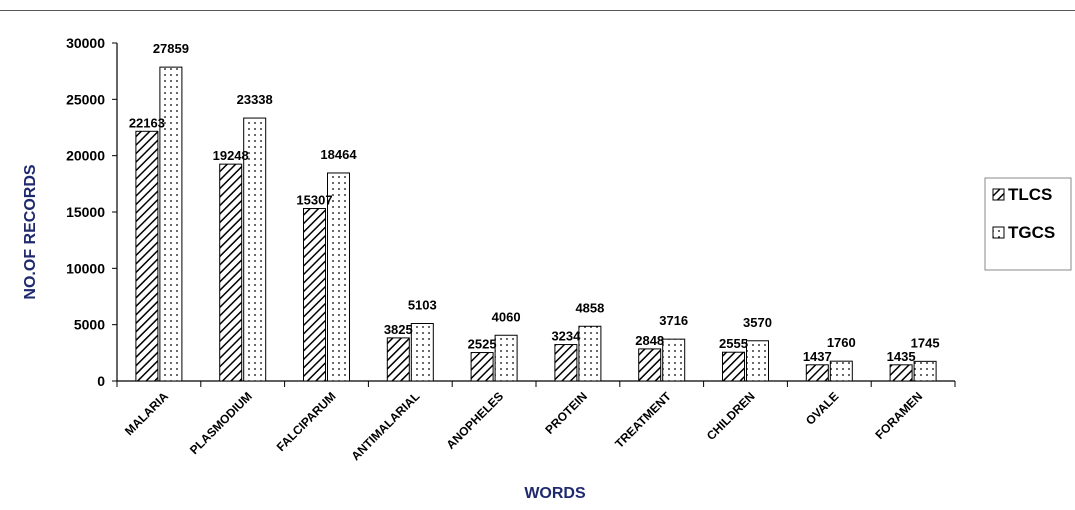  I want to click on data-label-tlcs-ovale: 1437, so click(817, 356).